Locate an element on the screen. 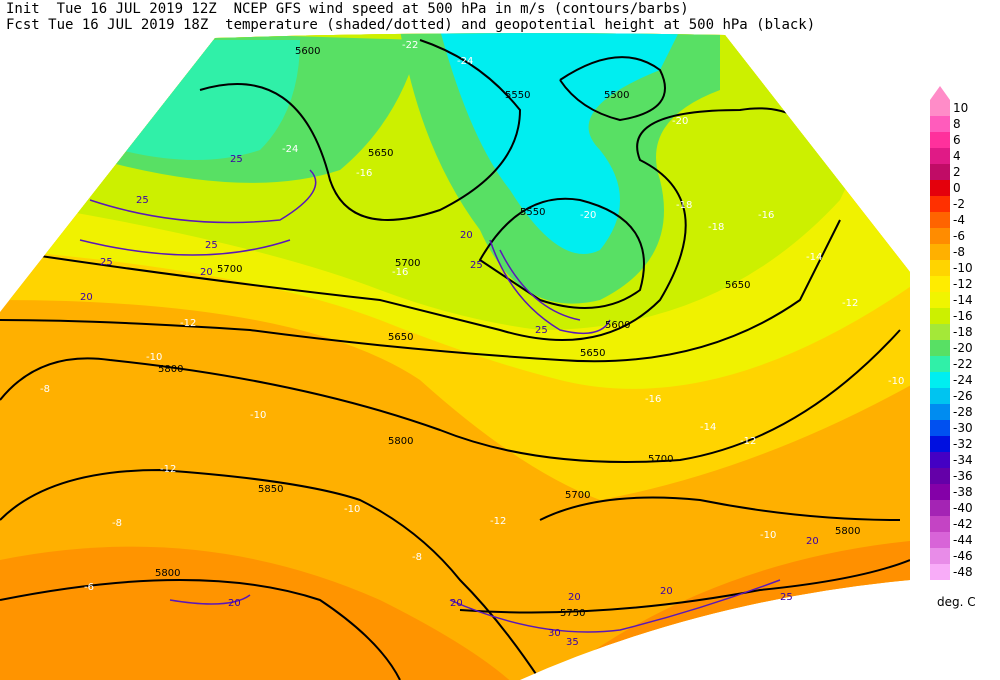  colorbar-label: 2 is located at coordinates (957, 172).